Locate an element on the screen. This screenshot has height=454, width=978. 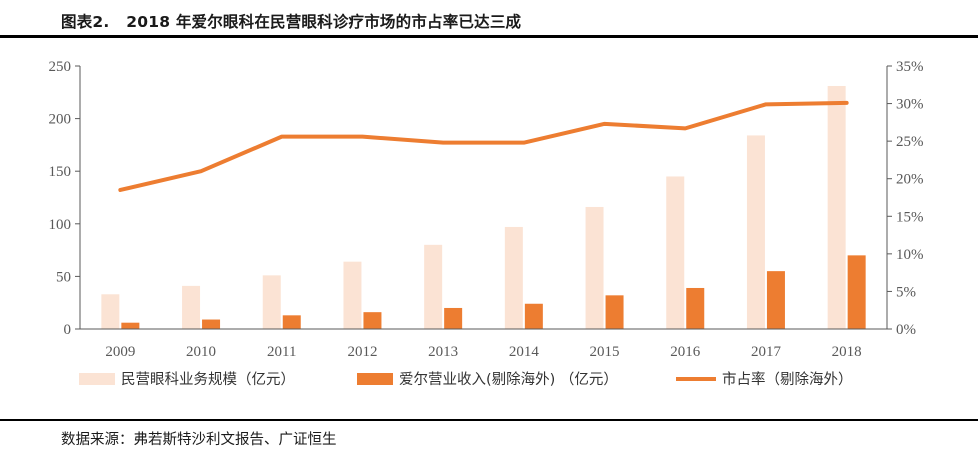
legend-revenue-label: 爱尔营业收入(剔除海外) （亿元） is located at coordinates (508, 379).